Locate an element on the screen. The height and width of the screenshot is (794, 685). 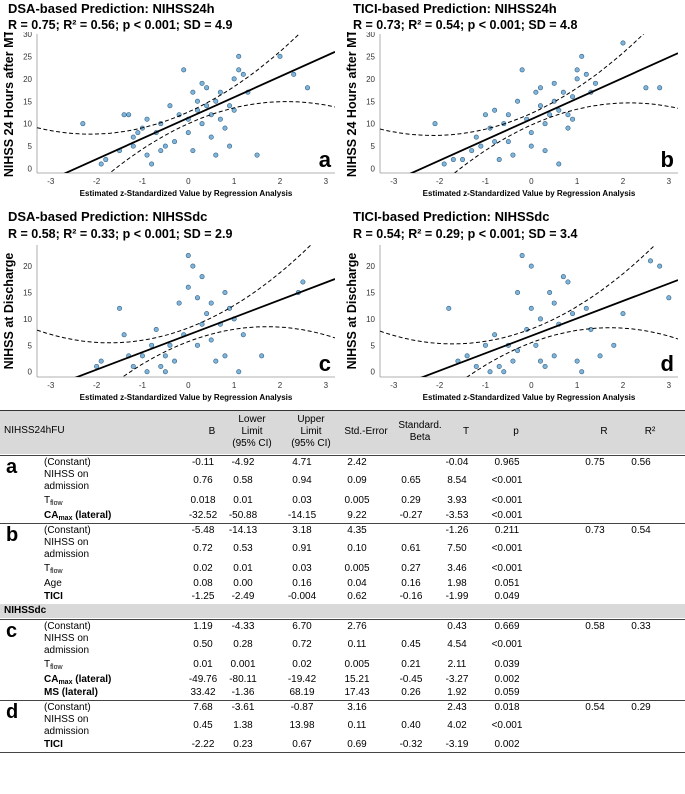
x-tick-label: -1 is located at coordinates (143, 181).